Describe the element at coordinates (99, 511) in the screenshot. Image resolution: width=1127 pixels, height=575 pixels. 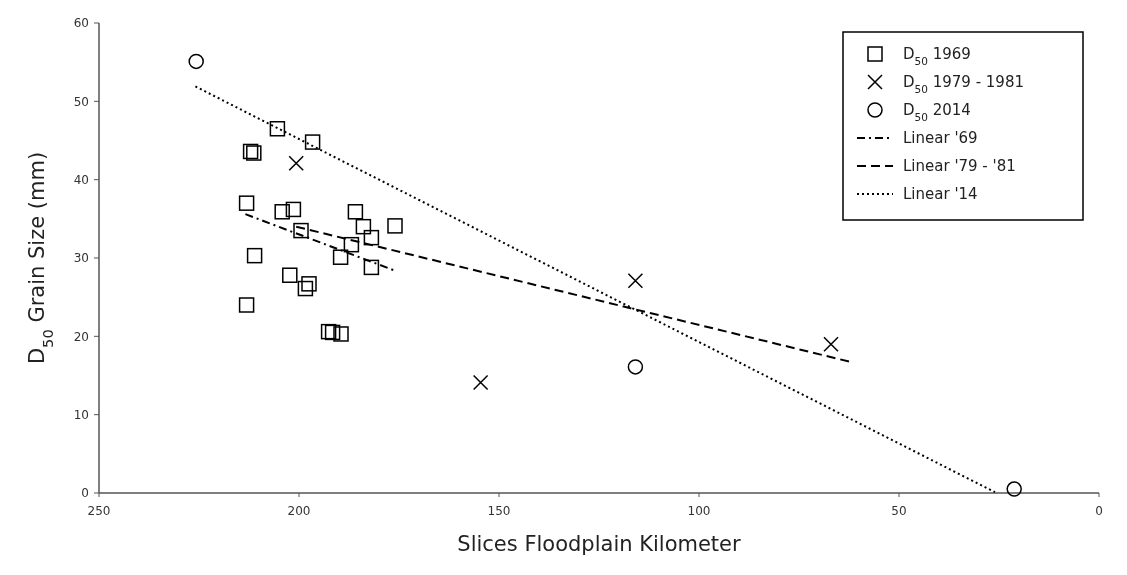
I see `x-tick-label: 250` at that location.